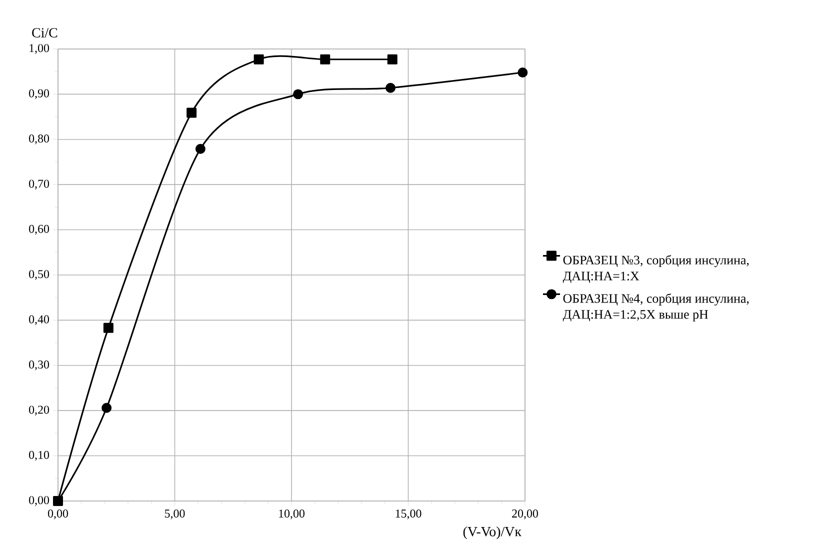 This screenshot has width=827, height=559. Describe the element at coordinates (655, 269) in the screenshot. I see `legend-label: ОБРАЗЕЦ №3, сорбция инсулина, ДАЦ:НА=1:X` at that location.